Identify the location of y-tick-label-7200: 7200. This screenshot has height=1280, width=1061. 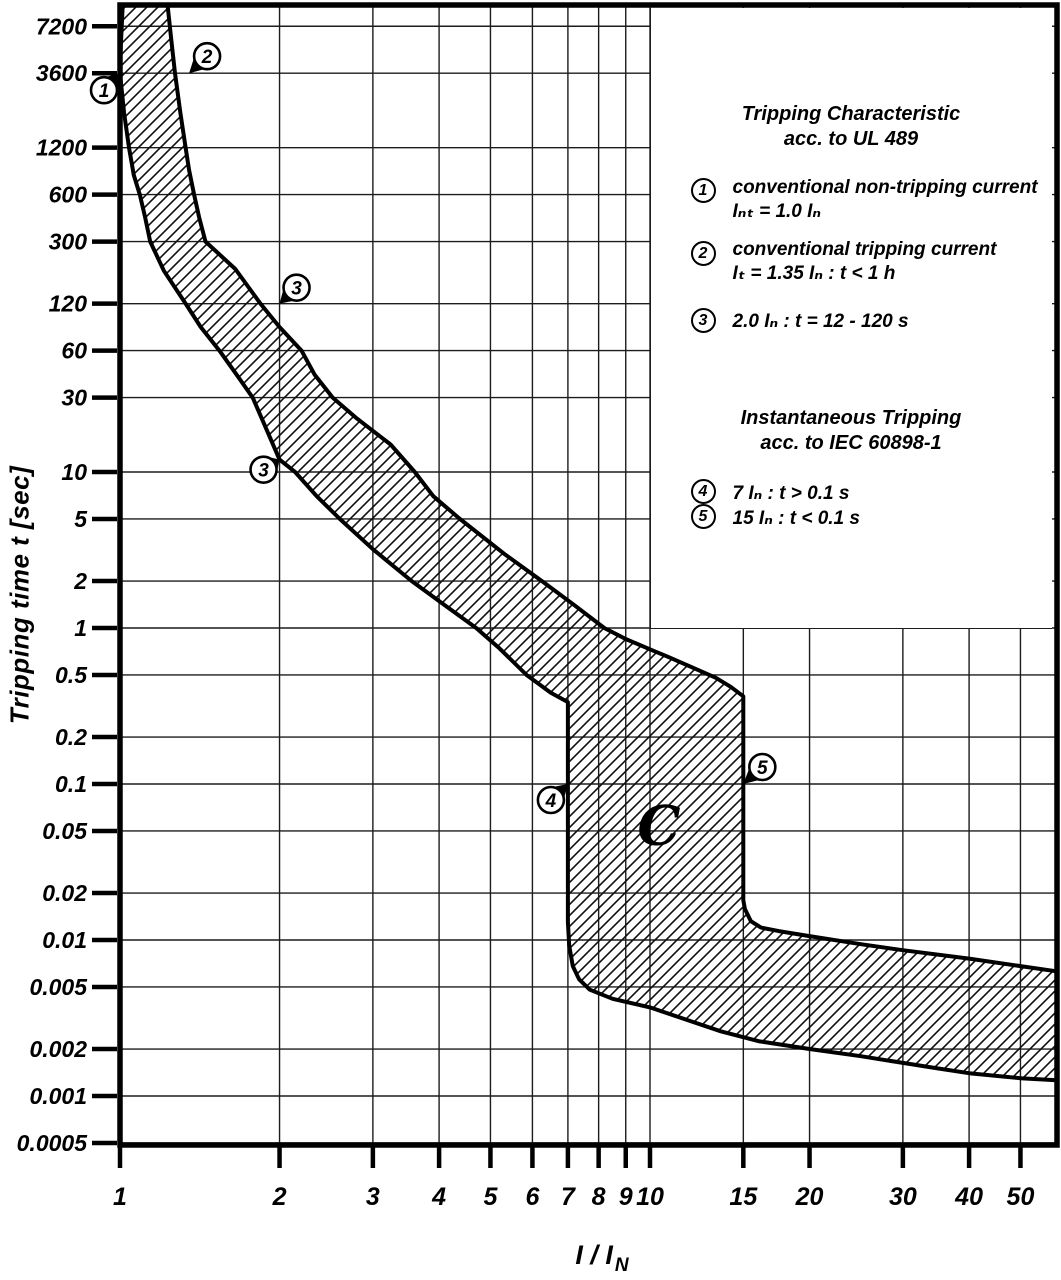
(61, 26).